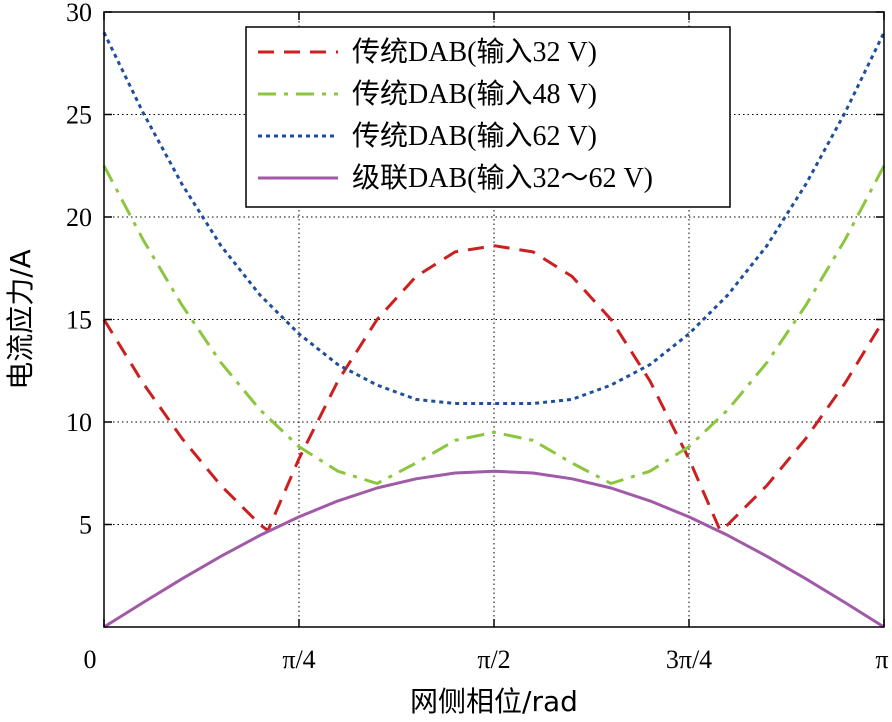 The image size is (892, 722). Describe the element at coordinates (79, 115) in the screenshot. I see `y-tick-label: 25` at that location.